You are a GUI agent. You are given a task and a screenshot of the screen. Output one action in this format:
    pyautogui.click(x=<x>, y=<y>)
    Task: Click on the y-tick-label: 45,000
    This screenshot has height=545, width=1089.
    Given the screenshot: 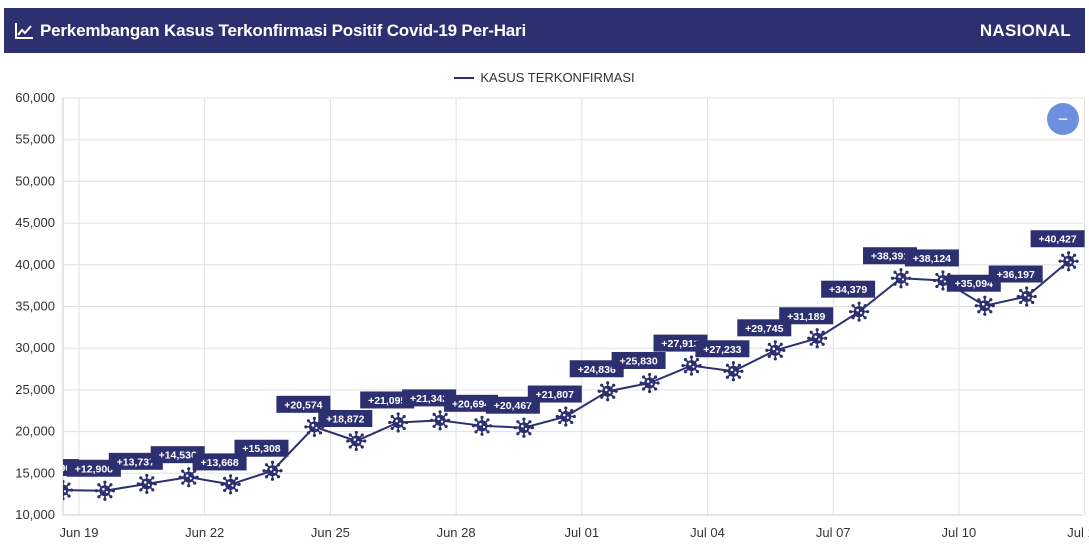 What is the action you would take?
    pyautogui.click(x=35, y=222)
    